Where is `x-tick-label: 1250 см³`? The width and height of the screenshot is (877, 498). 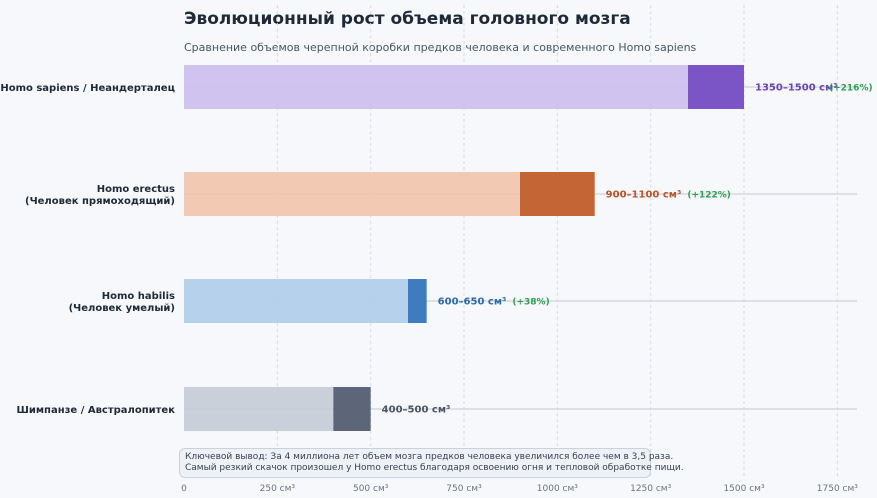 x-tick-label: 1250 см³ is located at coordinates (651, 489).